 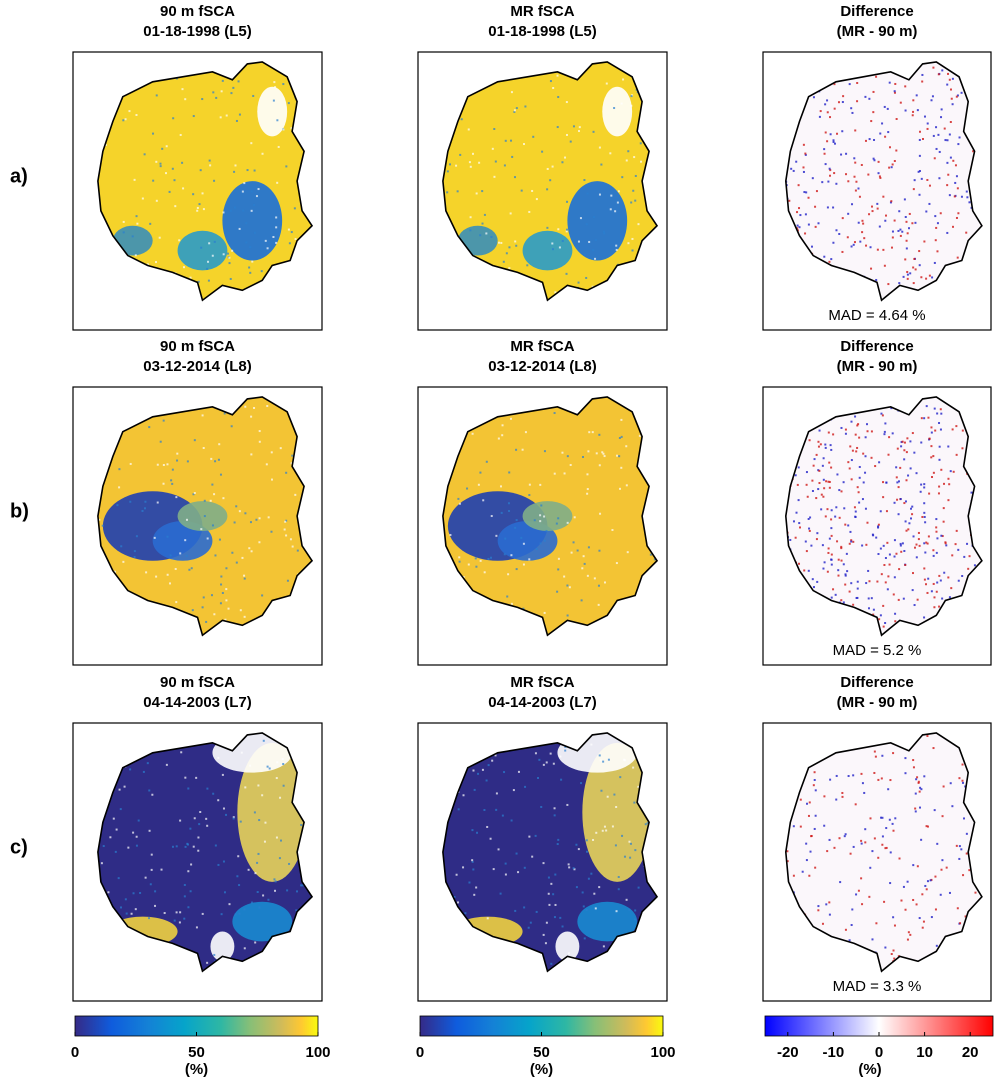 What do you see at coordinates (542, 366) in the screenshot?
I see `panel-subtitle: 03-12-2014 (L8)` at bounding box center [542, 366].